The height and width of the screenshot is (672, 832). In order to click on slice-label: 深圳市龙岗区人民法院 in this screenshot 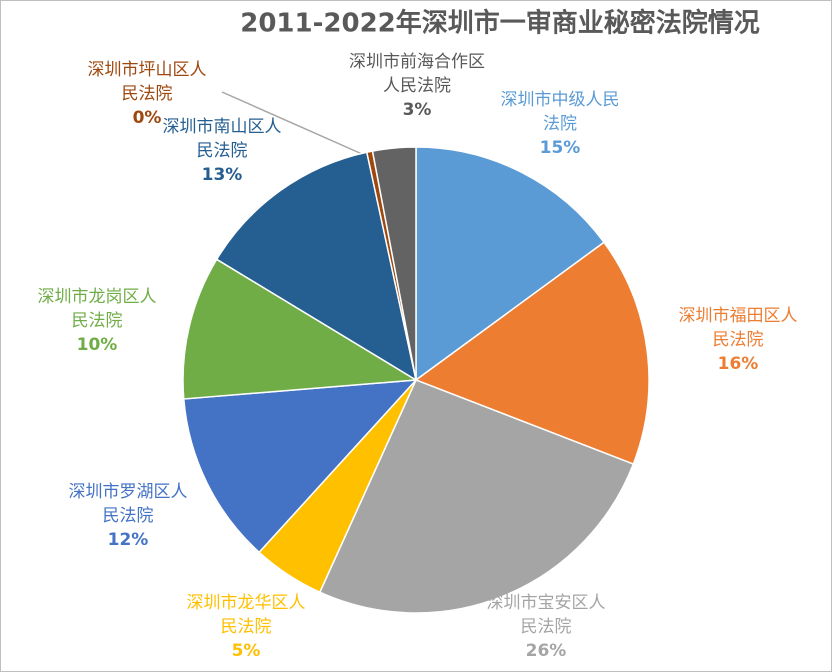, I will do `click(97, 309)`.